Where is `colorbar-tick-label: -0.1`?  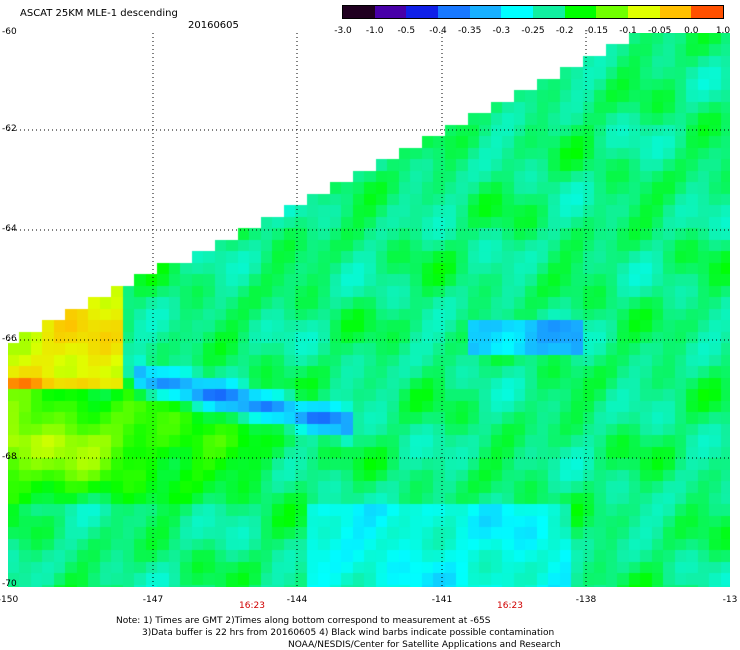 colorbar-tick-label: -0.1 is located at coordinates (628, 31).